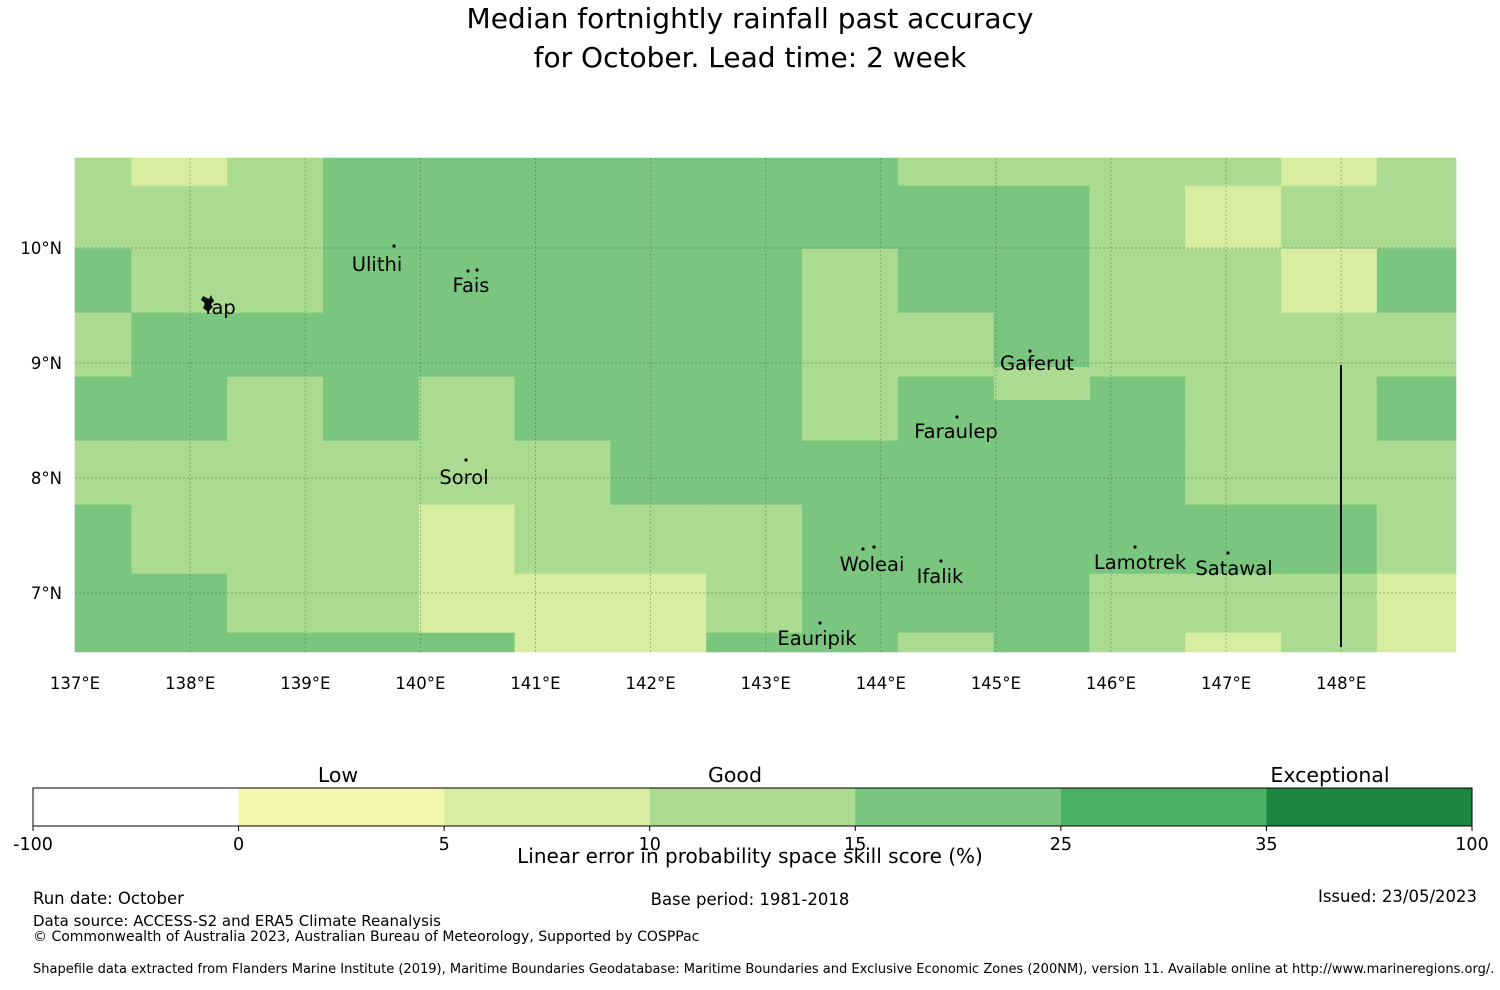 This screenshot has height=990, width=1500. What do you see at coordinates (855, 845) in the screenshot?
I see `colorbar-tick-label: 15` at bounding box center [855, 845].